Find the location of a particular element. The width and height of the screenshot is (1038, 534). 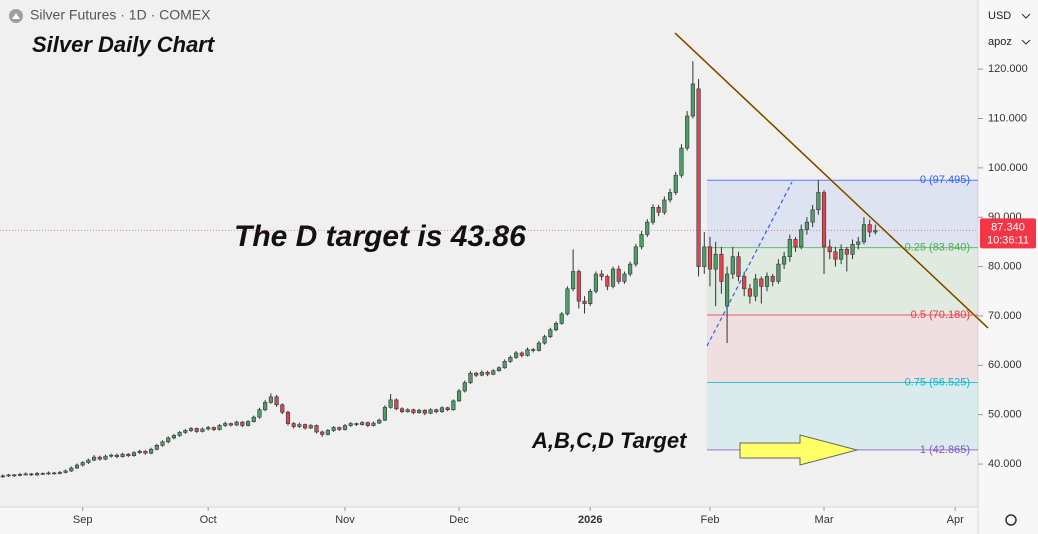

header: Silver Futures · 1D · COMEX is located at coordinates (110, 15).